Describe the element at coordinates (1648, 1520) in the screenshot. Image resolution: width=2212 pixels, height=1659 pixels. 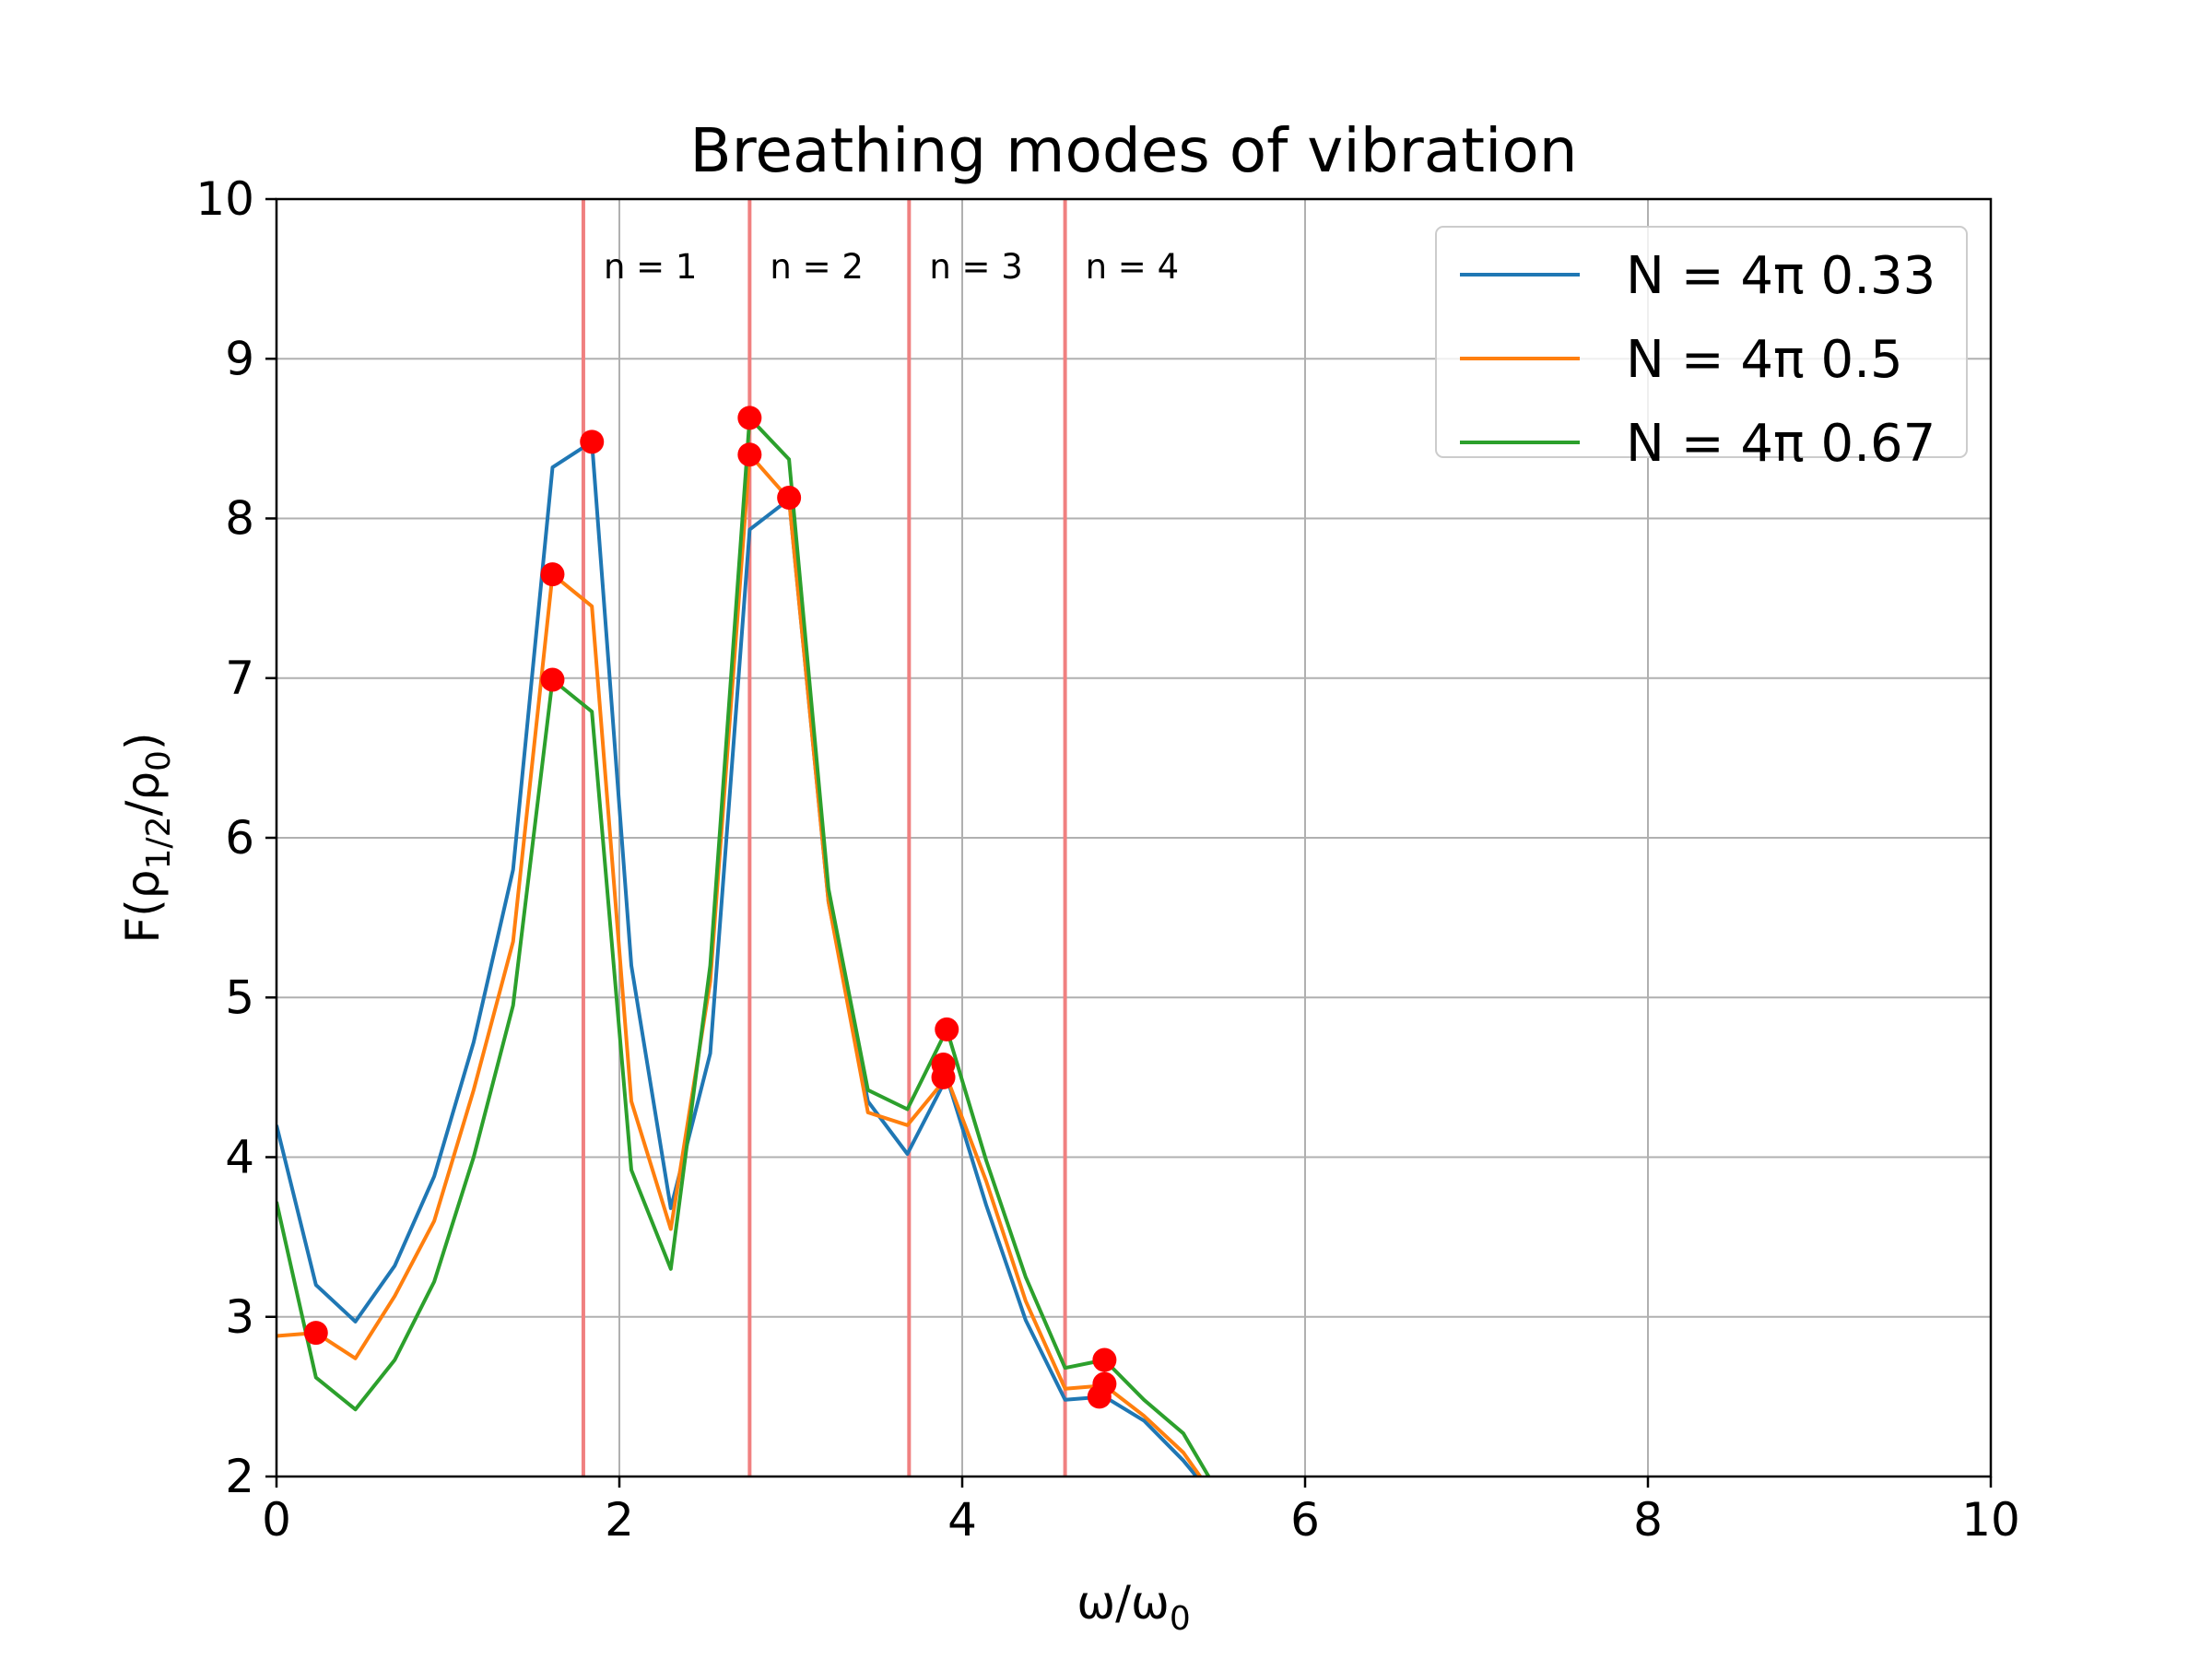
I see `x-tick-label-4: 8` at that location.